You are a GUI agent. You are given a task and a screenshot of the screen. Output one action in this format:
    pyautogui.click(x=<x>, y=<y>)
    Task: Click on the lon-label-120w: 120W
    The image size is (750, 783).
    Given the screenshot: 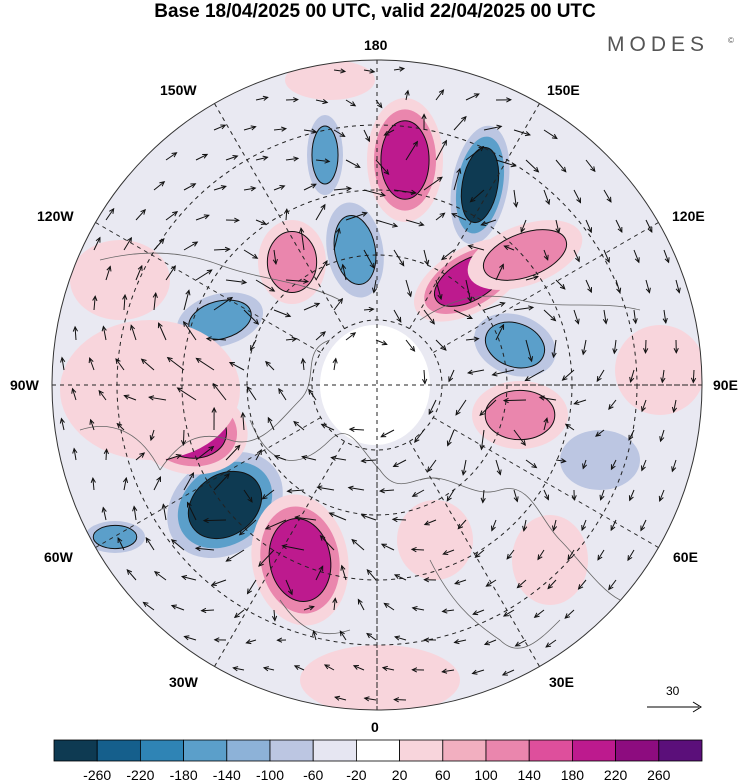 What is the action you would take?
    pyautogui.click(x=55, y=216)
    